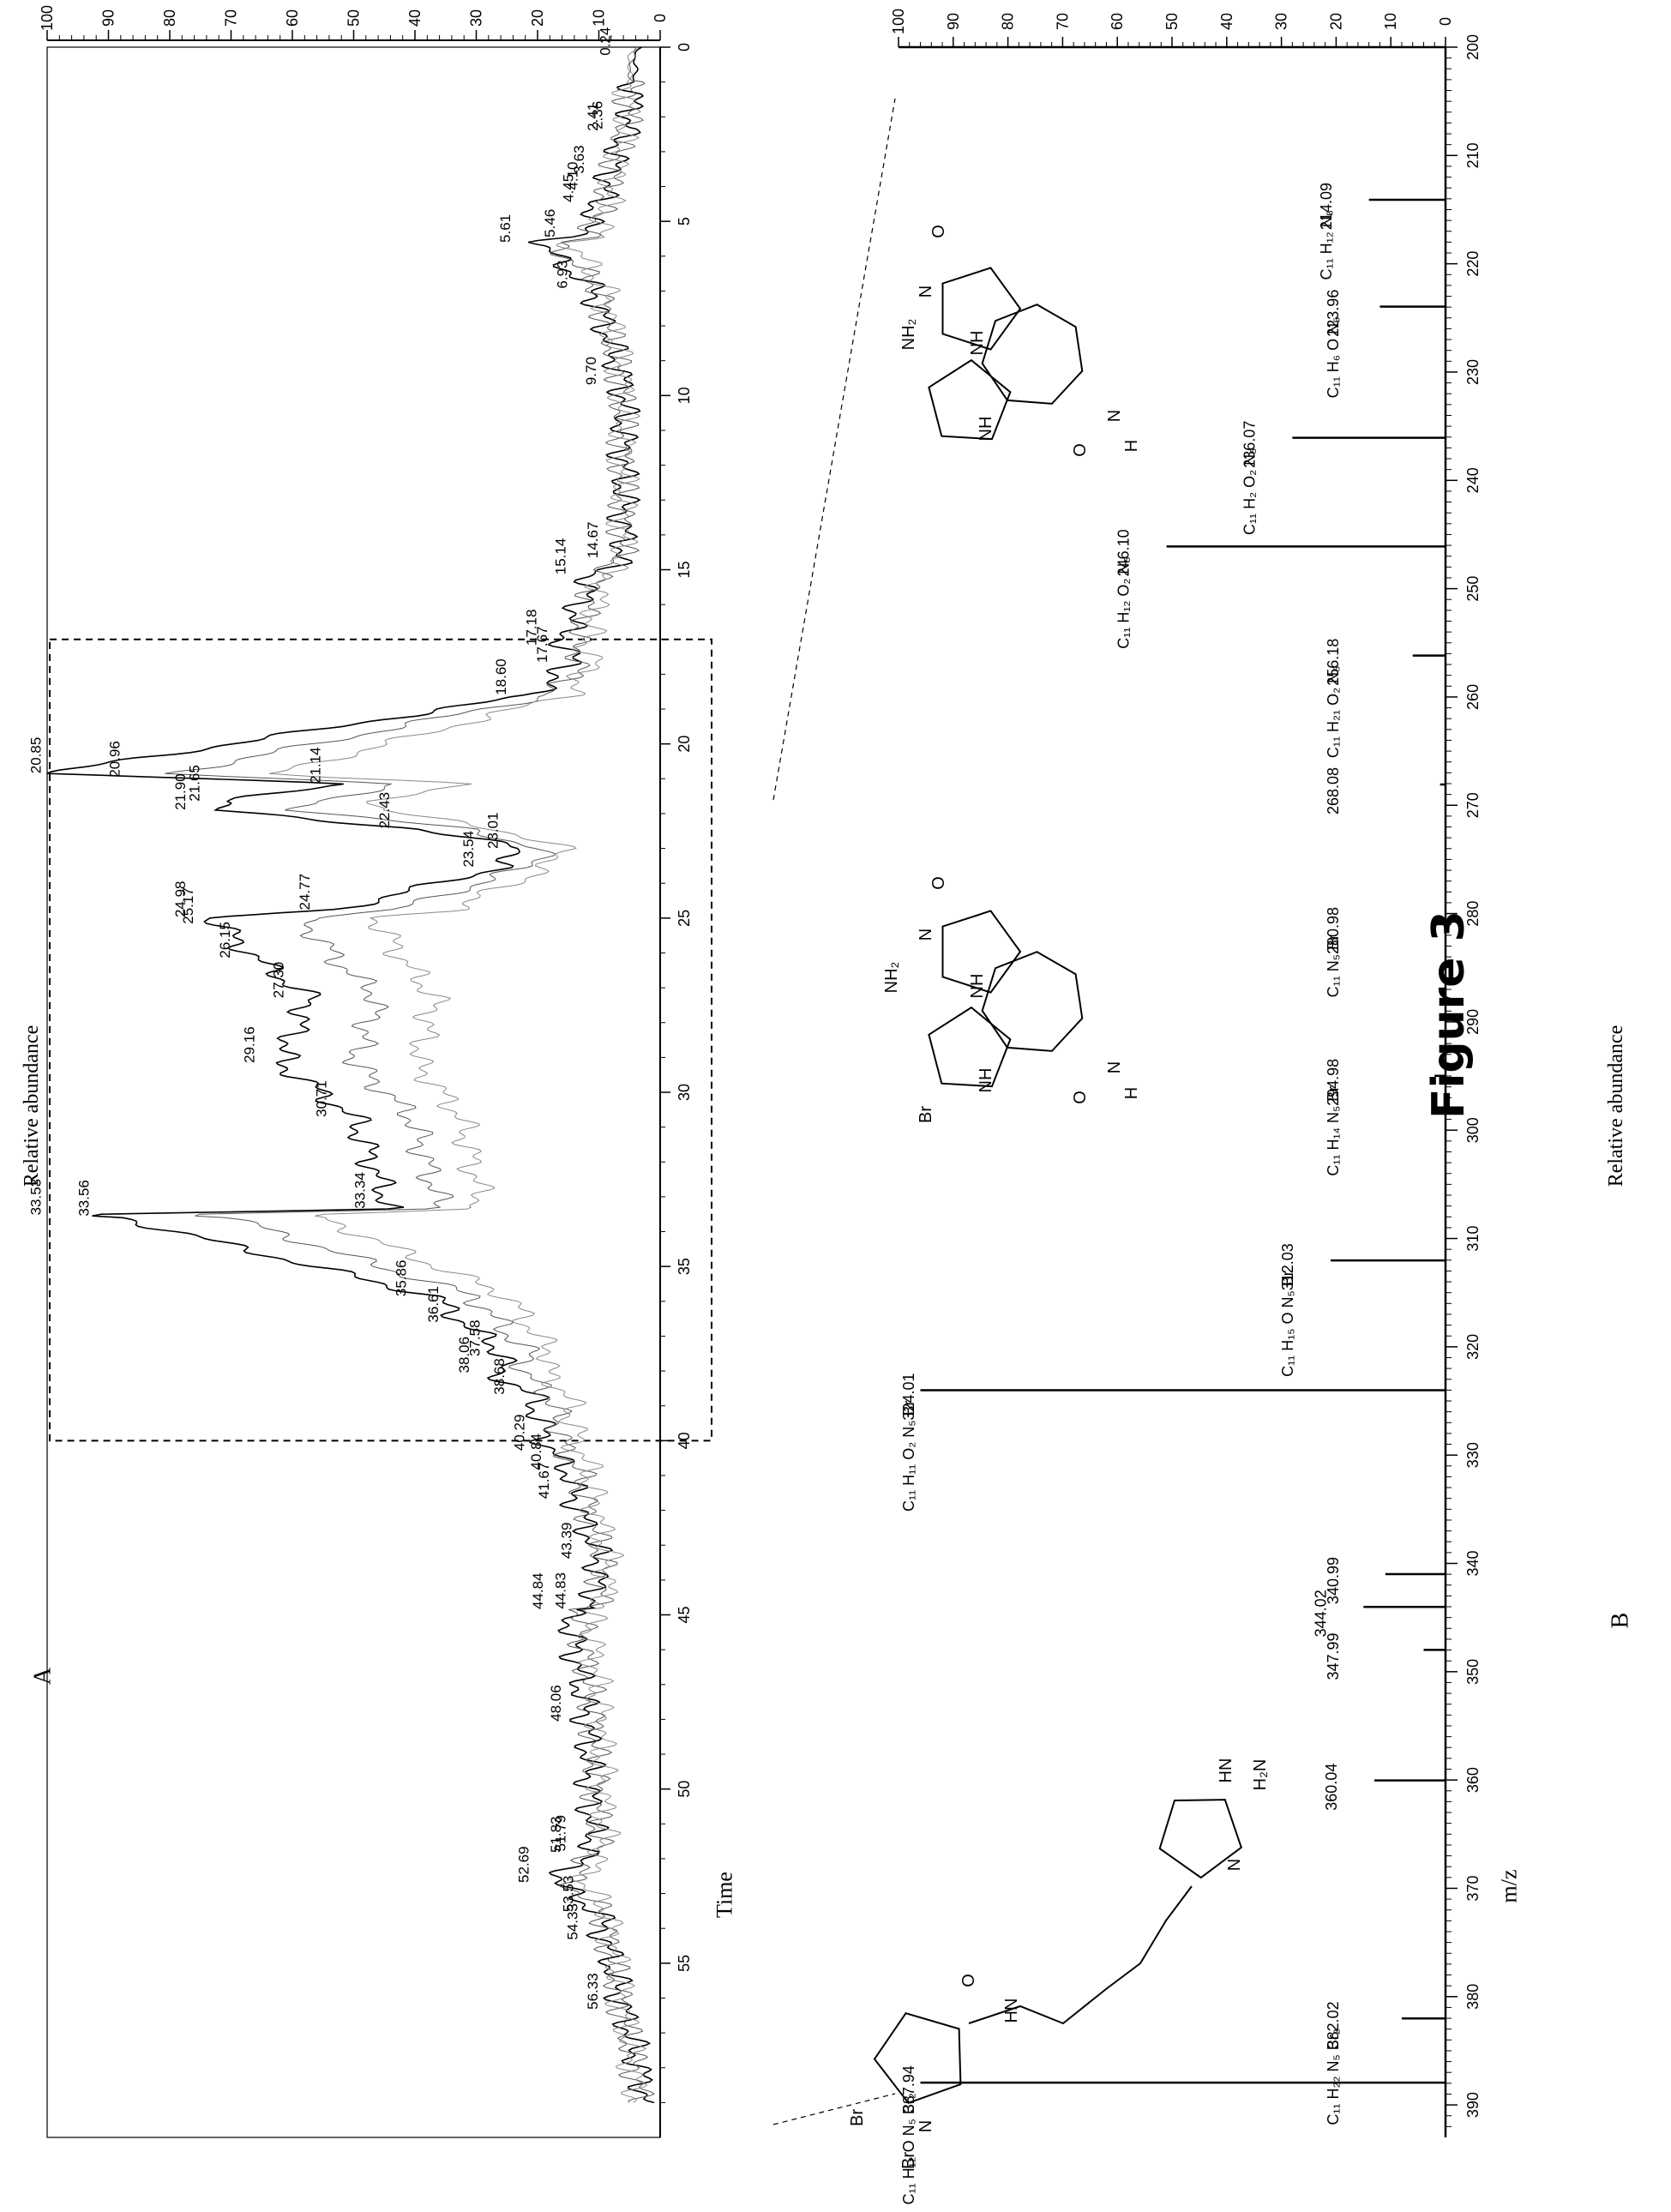 The image size is (1671, 2212). I want to click on panel-b-x-tick-label: 320, so click(1473, 1347).